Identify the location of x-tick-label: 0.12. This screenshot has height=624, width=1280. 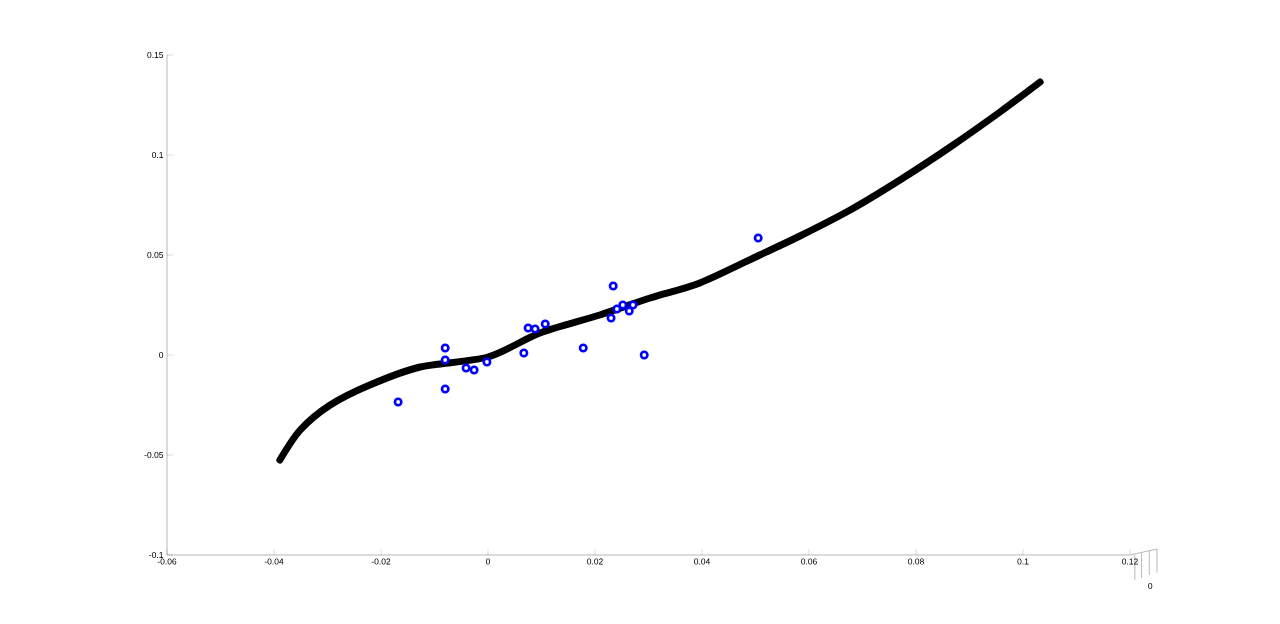
(1130, 561).